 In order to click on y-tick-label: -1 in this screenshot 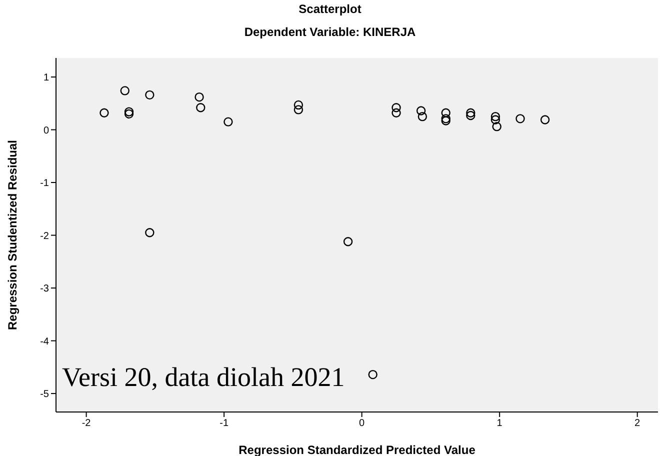, I will do `click(45, 184)`.